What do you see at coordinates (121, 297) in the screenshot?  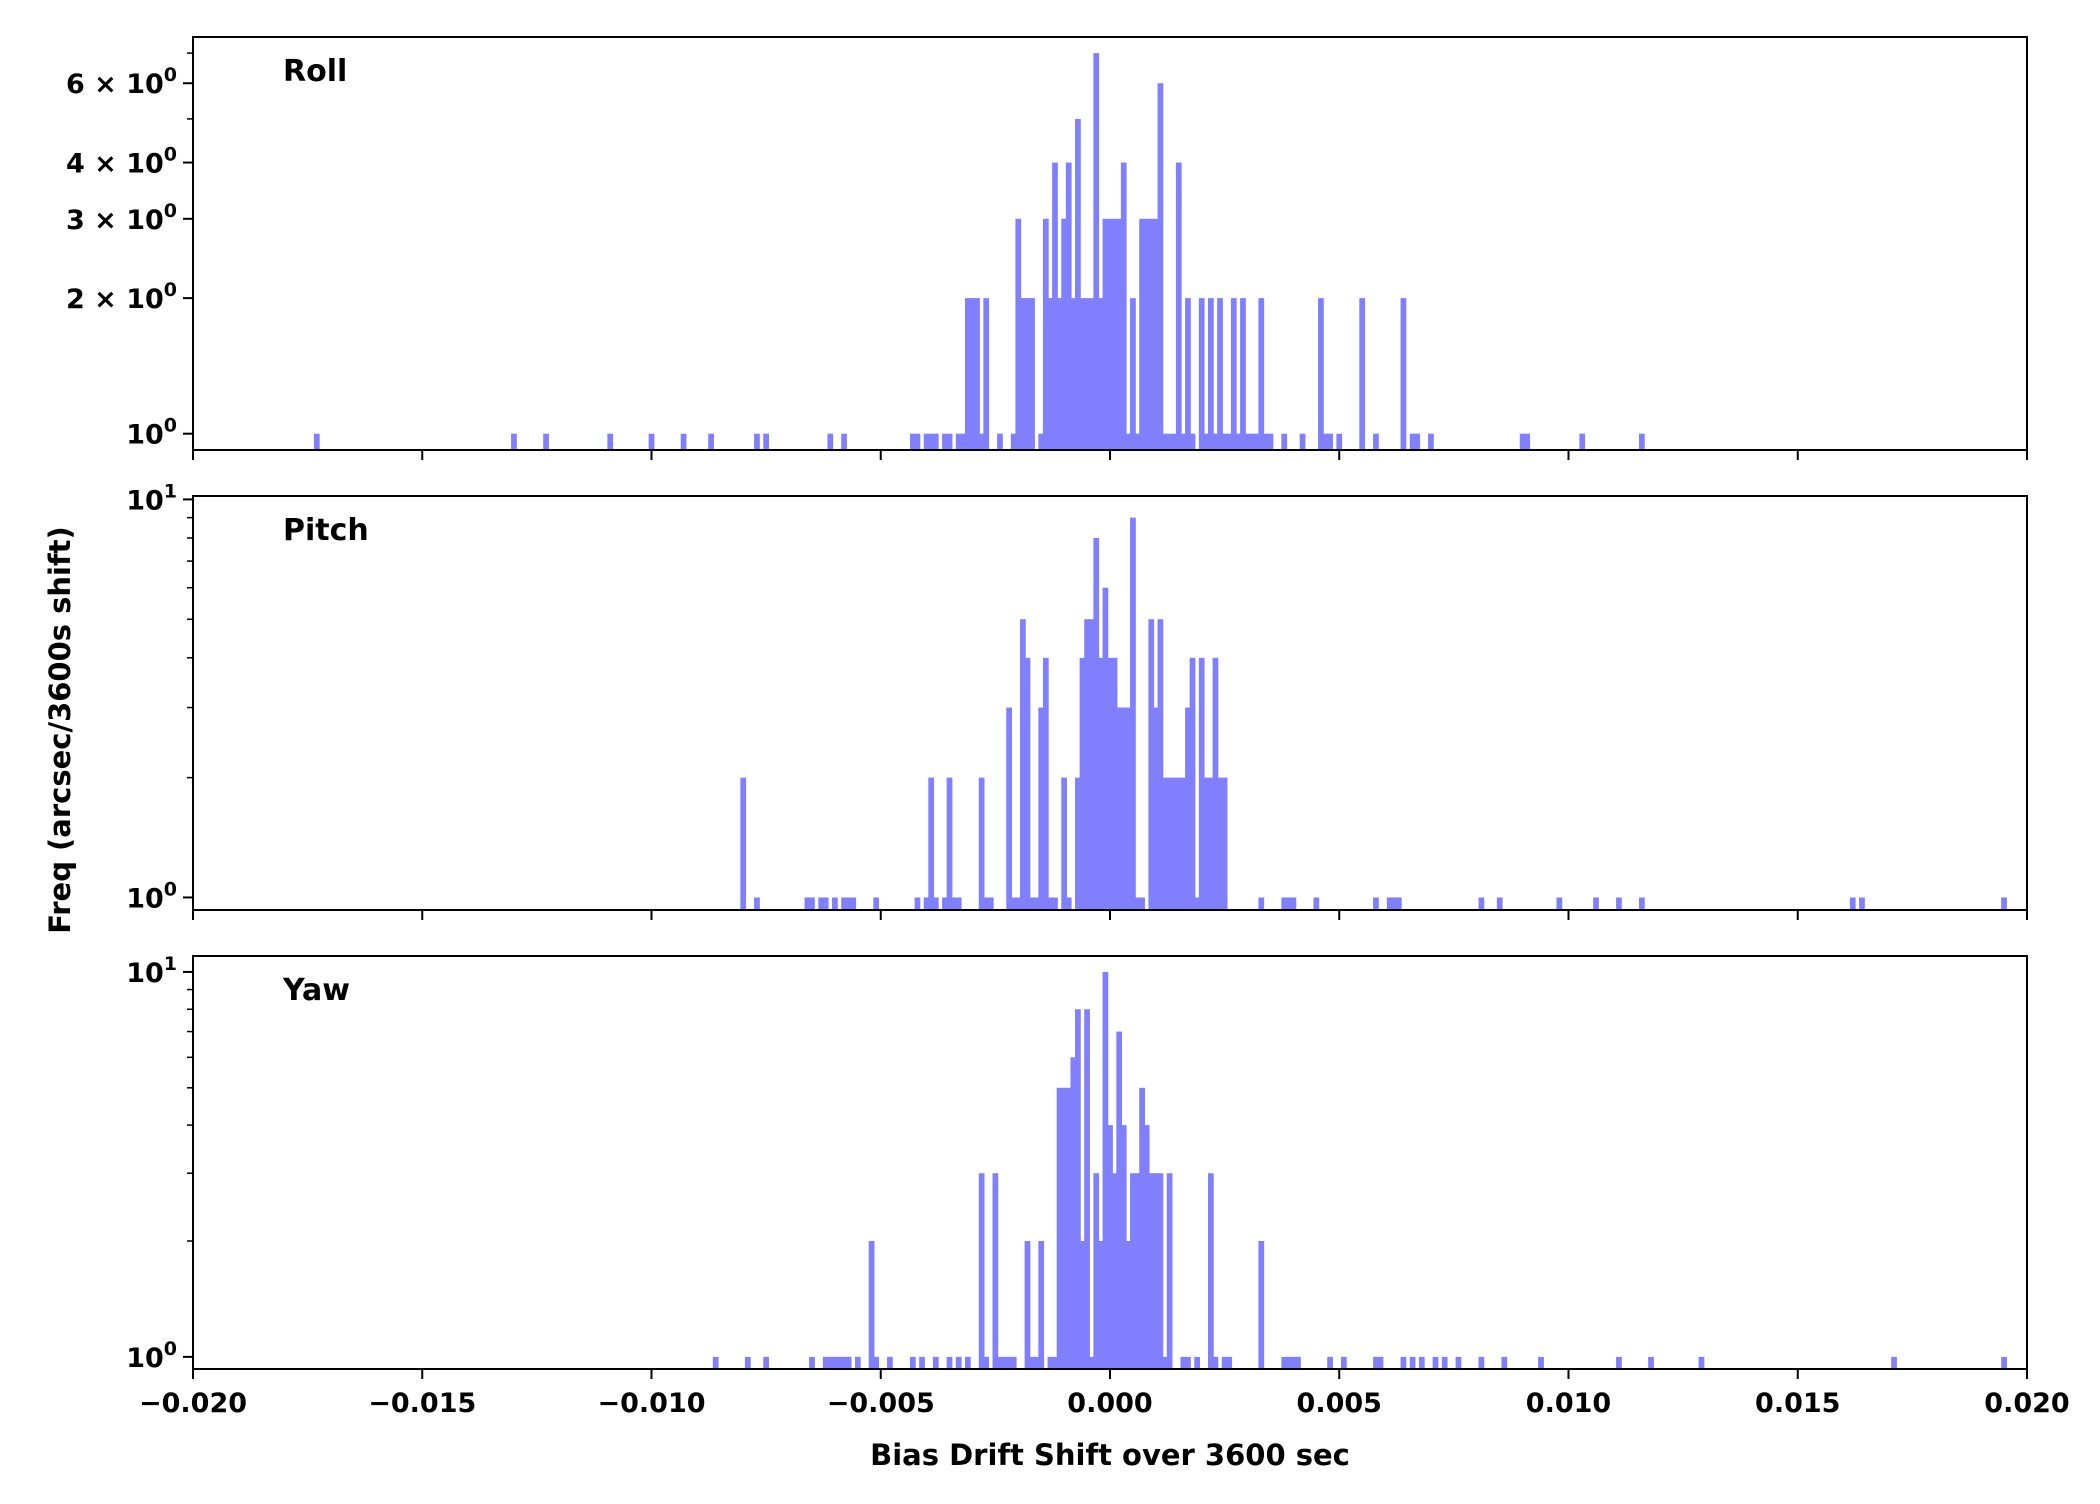 I see `y-tick-label: 2 × 100` at bounding box center [121, 297].